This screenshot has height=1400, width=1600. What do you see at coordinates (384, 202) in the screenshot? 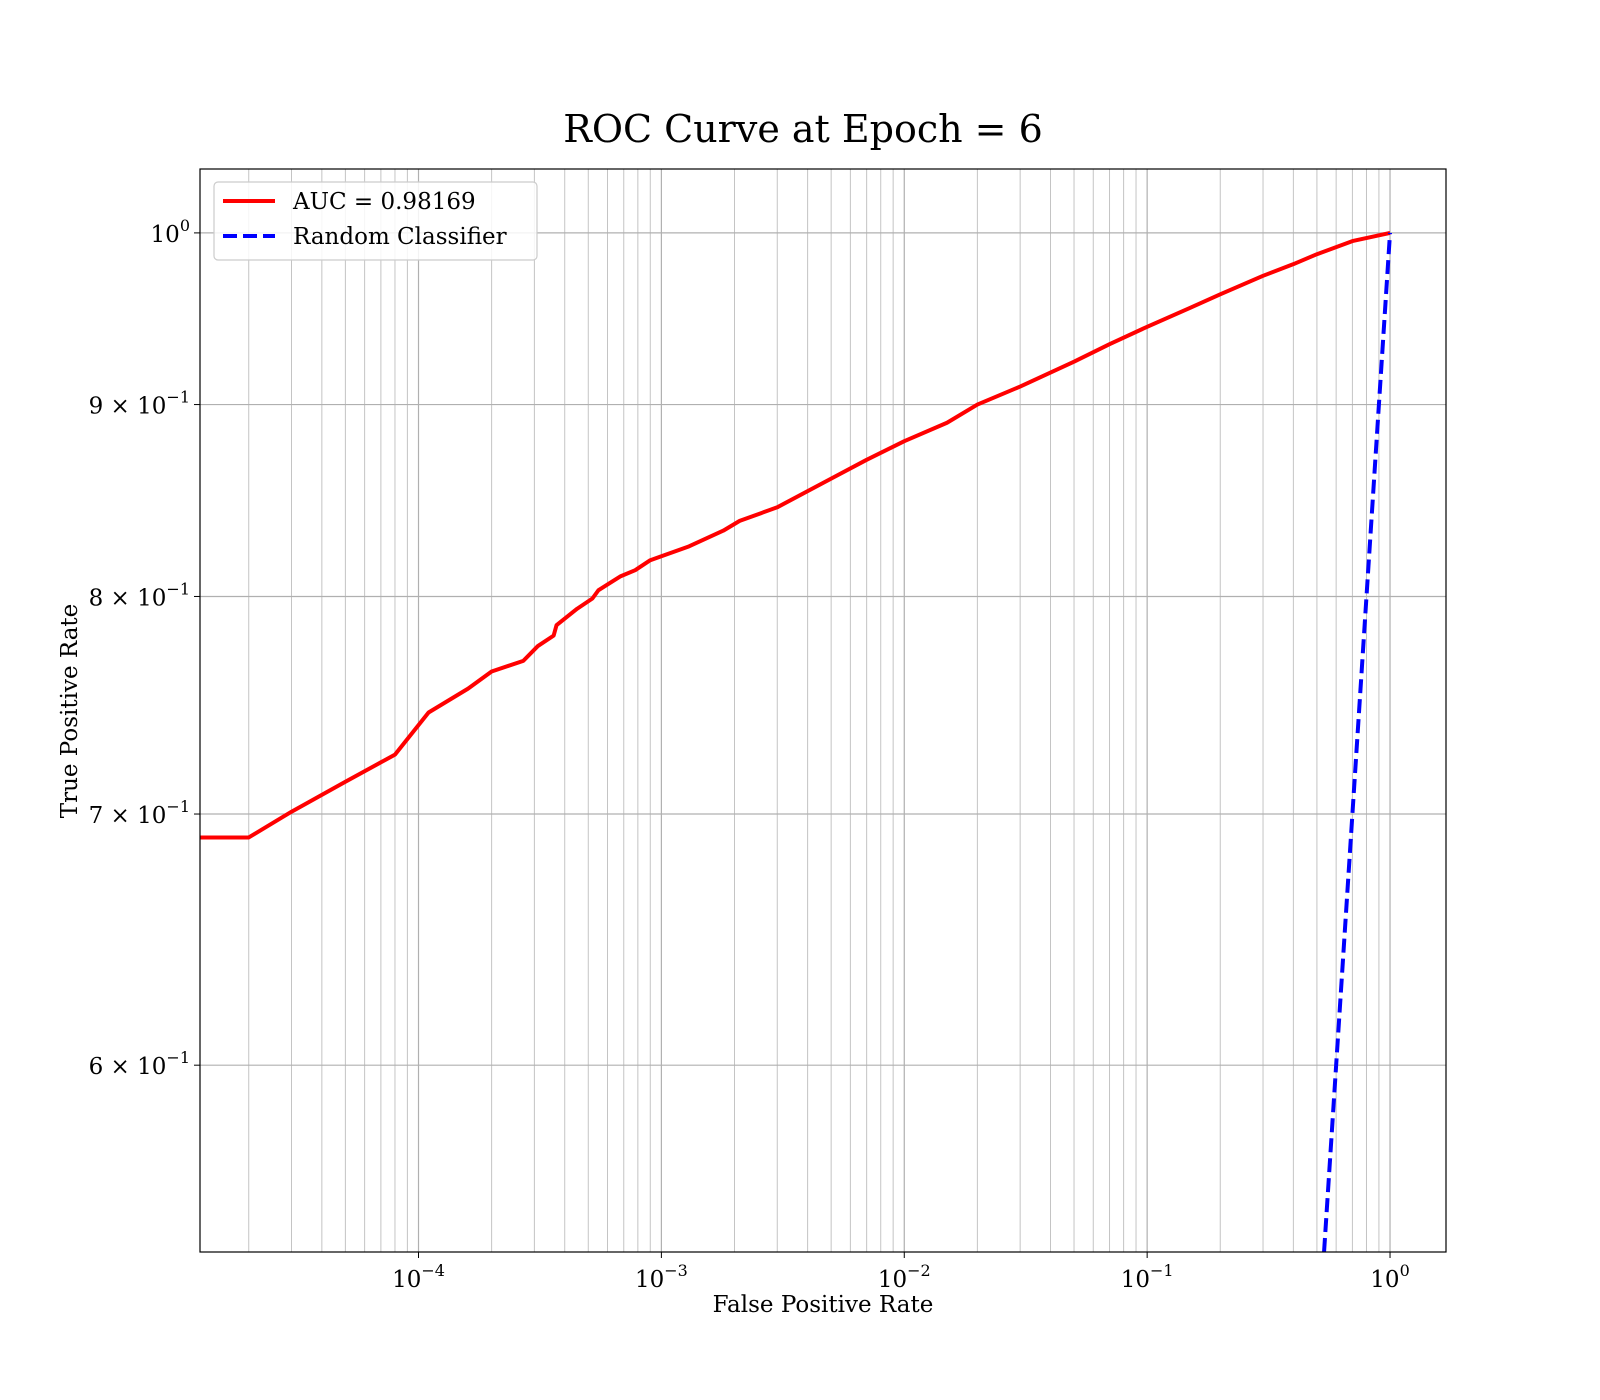
I see `legend-label-auc: AUC = 0.98169` at bounding box center [384, 202].